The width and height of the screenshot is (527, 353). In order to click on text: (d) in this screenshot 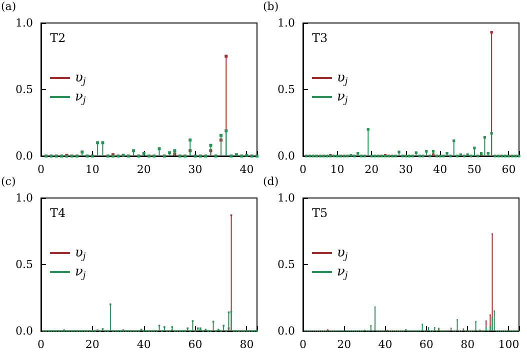, I will do `click(271, 181)`.